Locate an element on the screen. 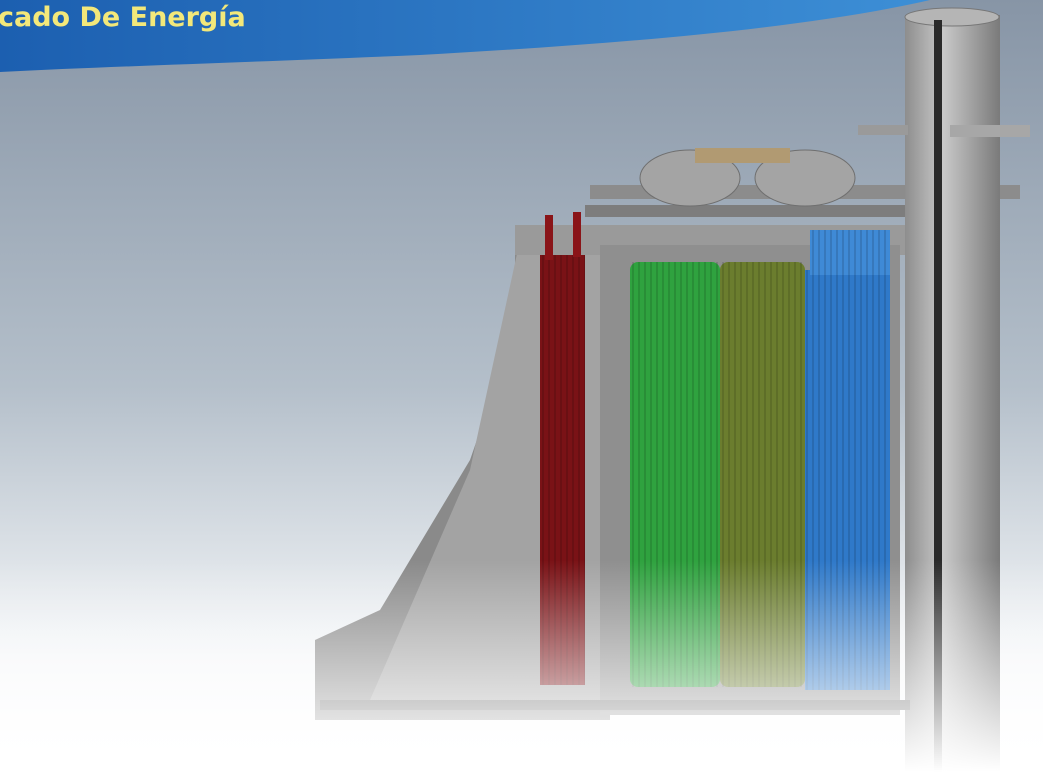 This screenshot has height=772, width=1043. page-title: cado De Energía is located at coordinates (123, 17).